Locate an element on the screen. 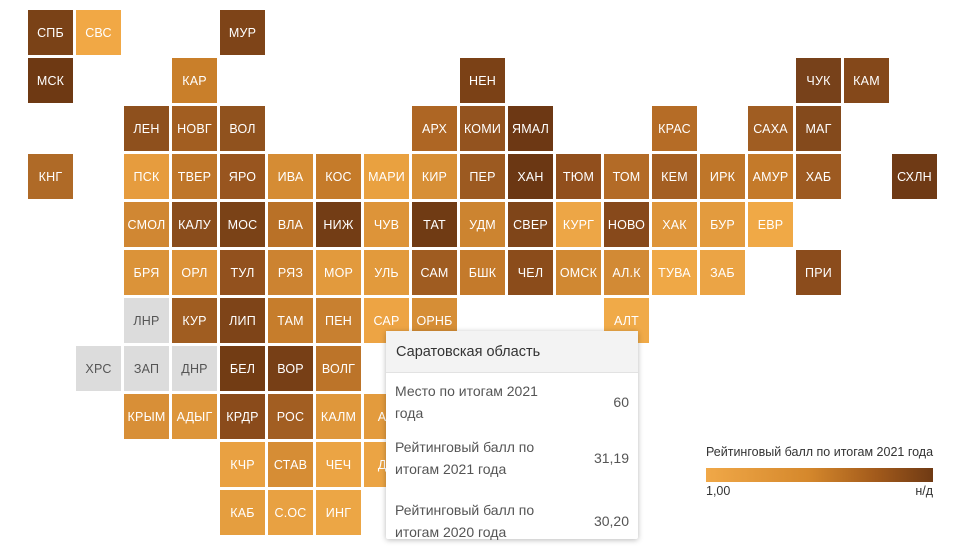  region-tile: ПЕН is located at coordinates (338, 320).